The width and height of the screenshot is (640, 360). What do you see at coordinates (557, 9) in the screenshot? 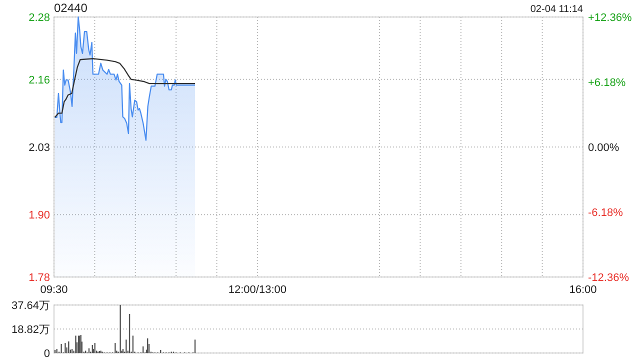
I see `text: 02-04 11:14` at bounding box center [557, 9].